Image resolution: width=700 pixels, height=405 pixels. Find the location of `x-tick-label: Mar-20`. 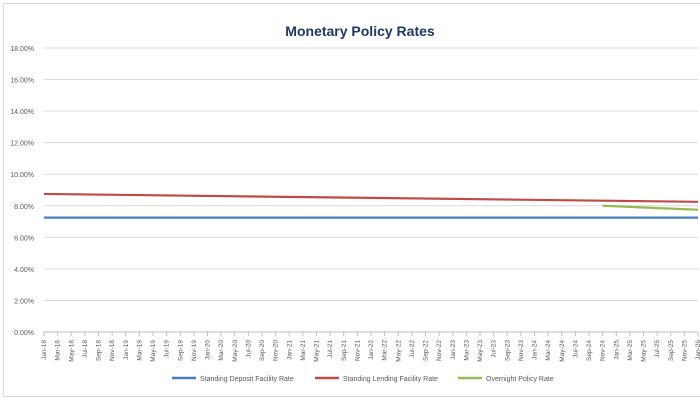

x-tick-label: Mar-20 is located at coordinates (221, 350).